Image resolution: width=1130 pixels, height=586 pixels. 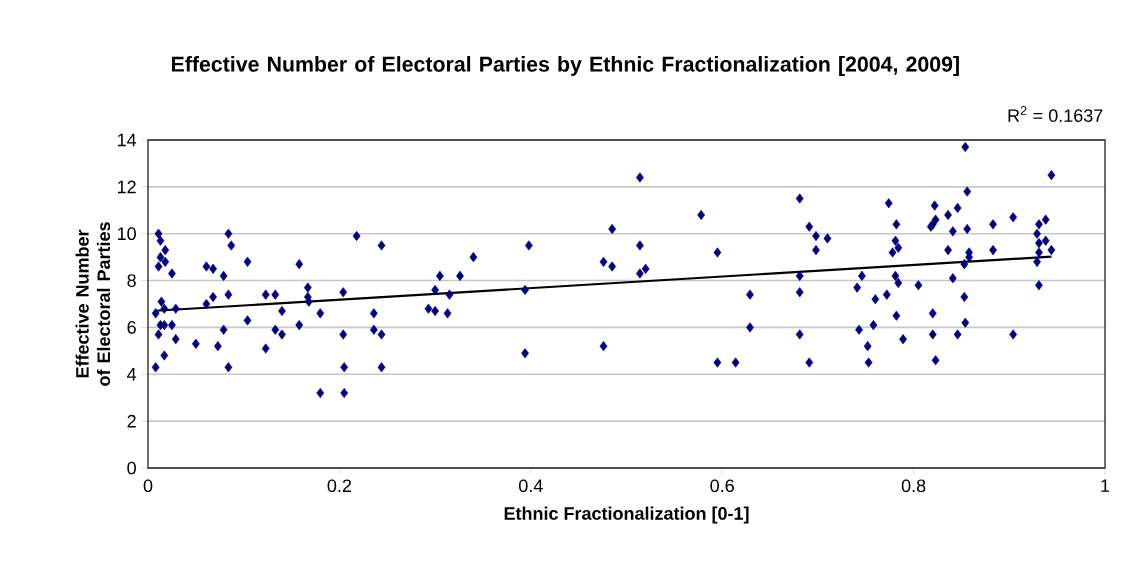 What do you see at coordinates (339, 486) in the screenshot?
I see `x-tick-label: 0.2` at bounding box center [339, 486].